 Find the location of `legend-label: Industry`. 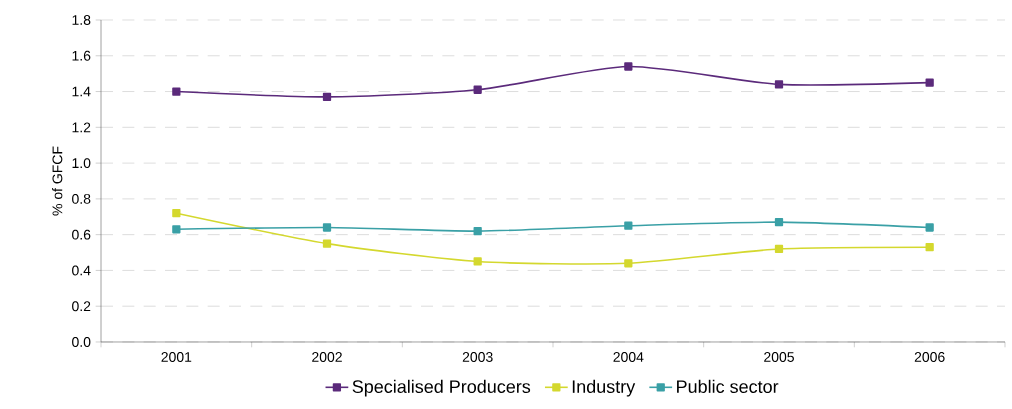

legend-label: Industry is located at coordinates (604, 388).